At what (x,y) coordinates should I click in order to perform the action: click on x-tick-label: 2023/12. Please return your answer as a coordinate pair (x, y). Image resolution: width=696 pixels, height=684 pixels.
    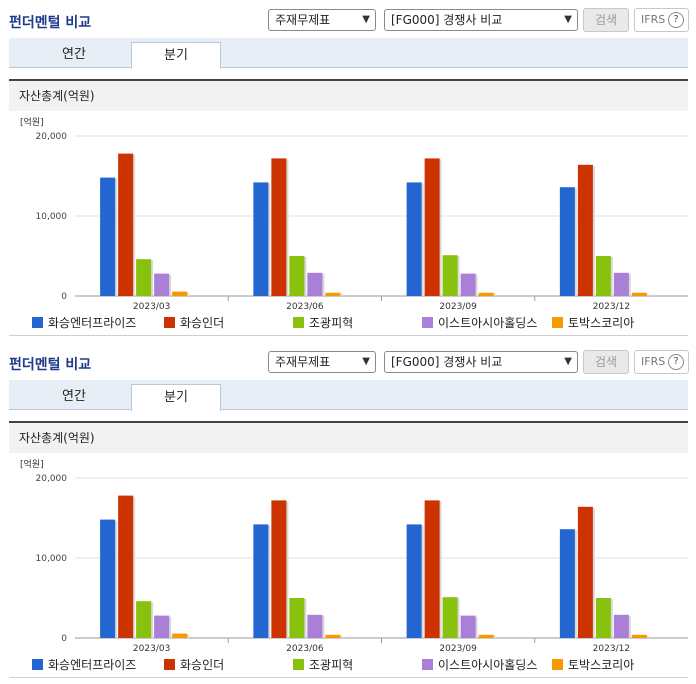
    Looking at the image, I should click on (611, 648).